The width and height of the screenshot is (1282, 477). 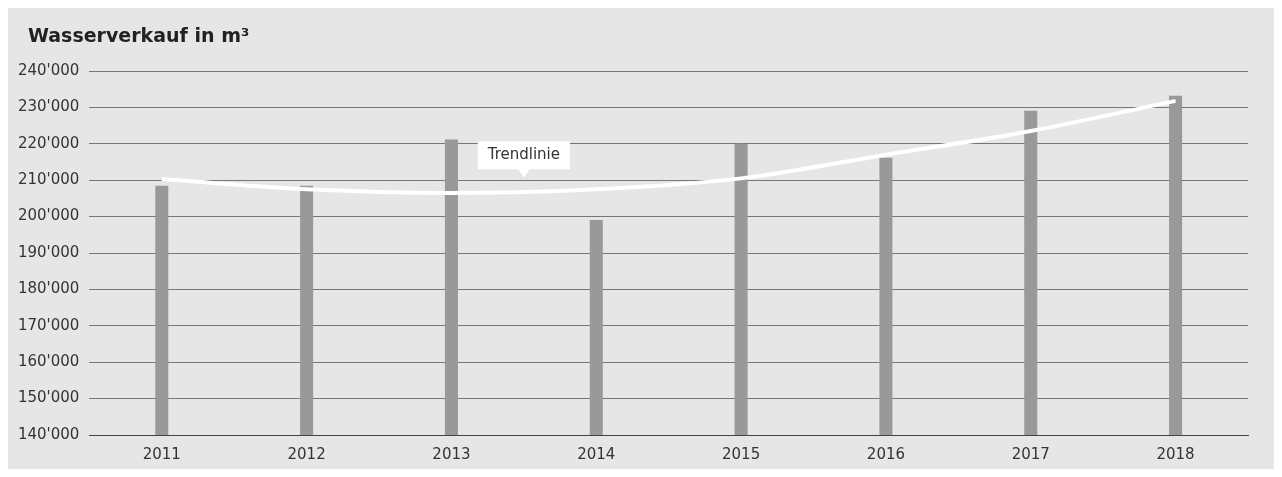 I want to click on x-tick-label: 2018, so click(x=1175, y=453).